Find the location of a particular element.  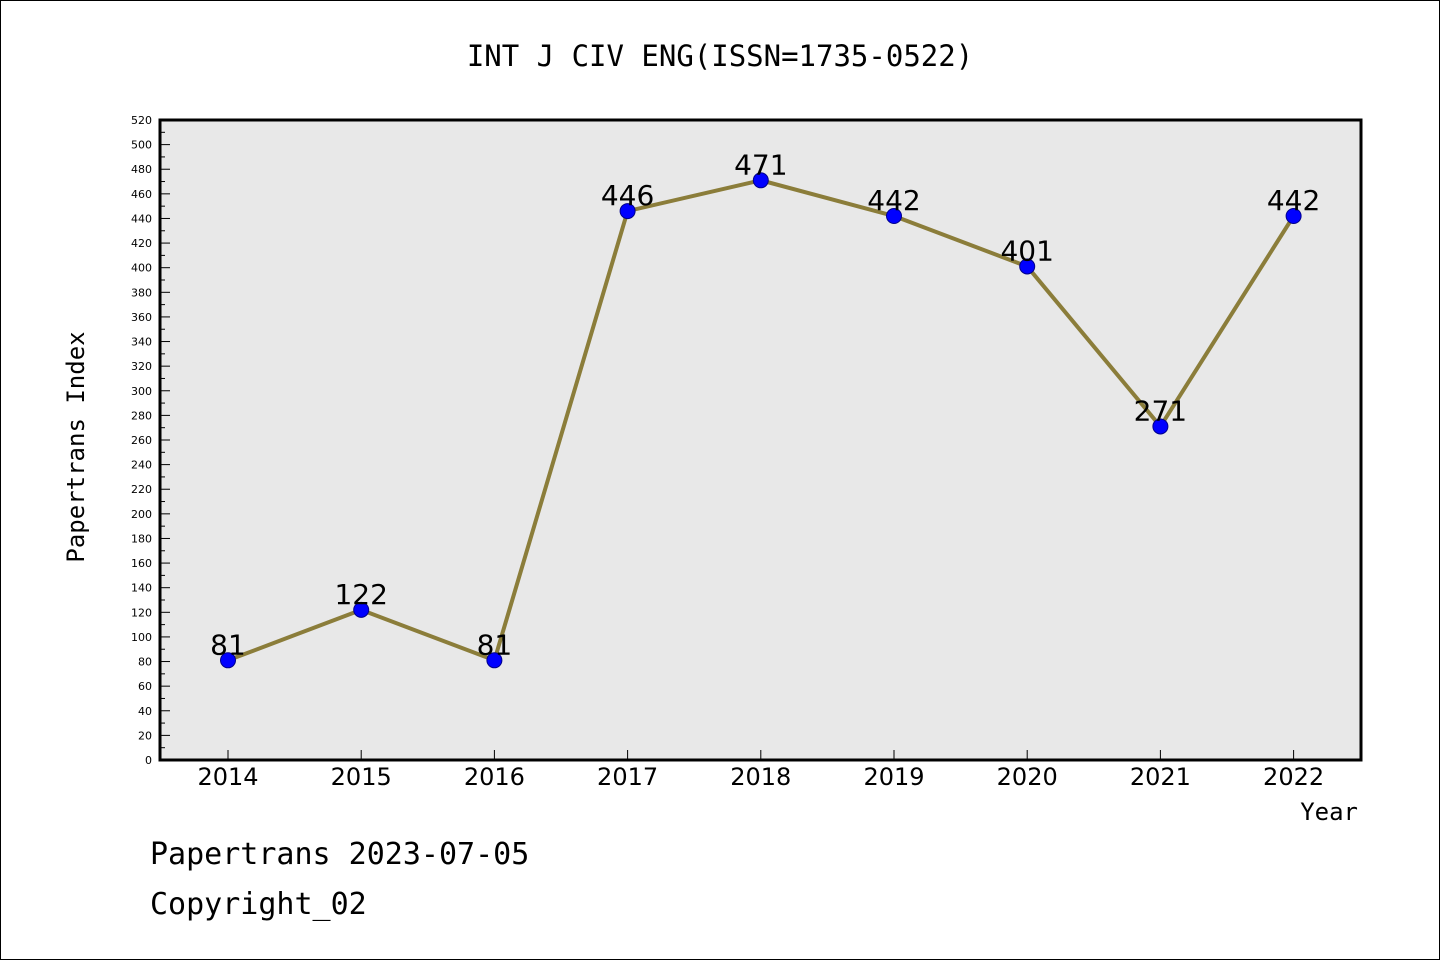

footer-copyright: Copyright_02 is located at coordinates (258, 904).